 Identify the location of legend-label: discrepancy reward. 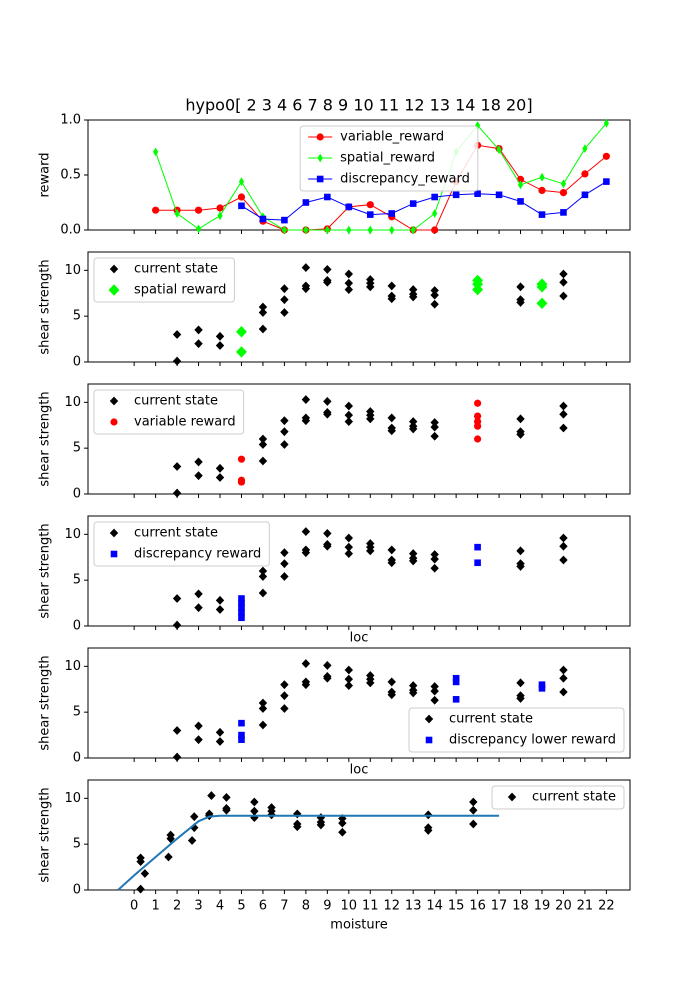
(197, 554).